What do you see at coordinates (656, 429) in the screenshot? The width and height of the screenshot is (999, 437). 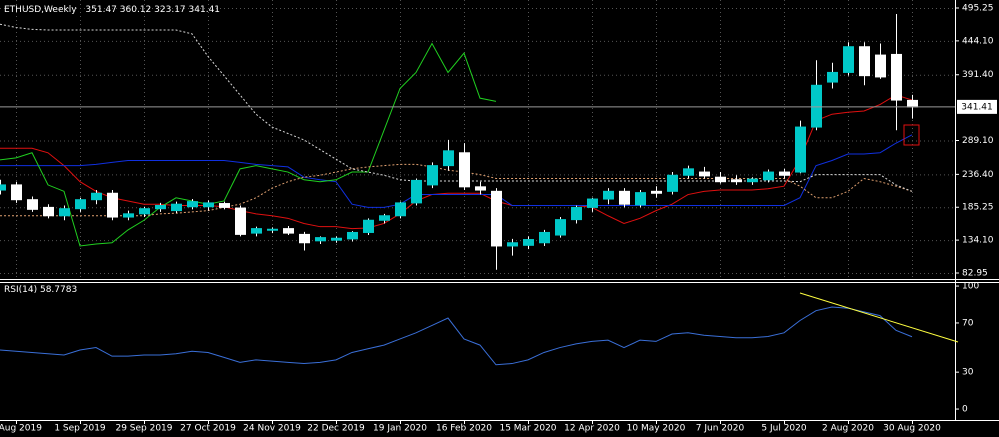 I see `x-tick-label: 10 May 2020` at bounding box center [656, 429].